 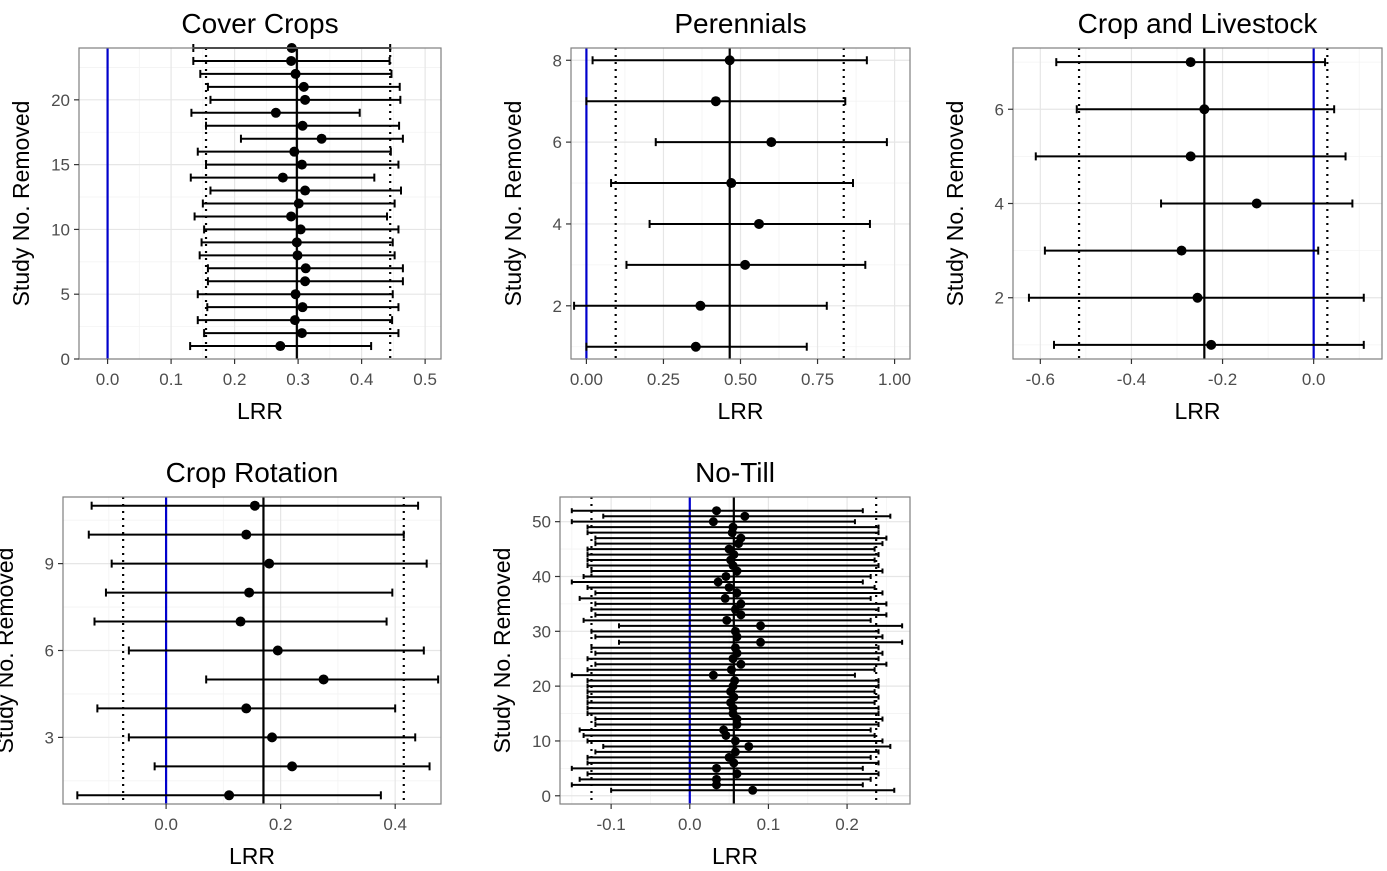 I want to click on x-tick-label: 0.75, so click(x=817, y=379).